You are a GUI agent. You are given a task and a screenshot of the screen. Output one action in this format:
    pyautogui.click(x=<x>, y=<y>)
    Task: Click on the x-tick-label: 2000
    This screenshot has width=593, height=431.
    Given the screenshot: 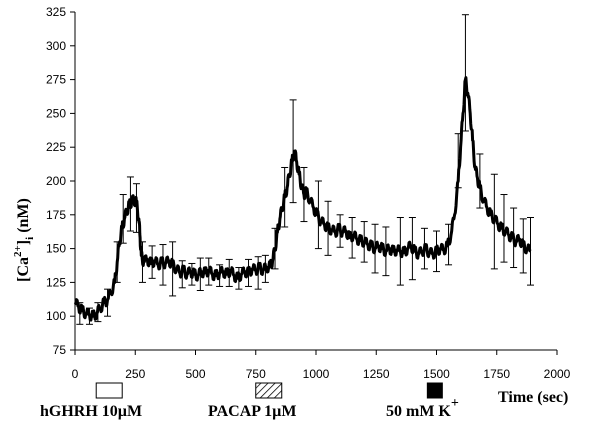 What is the action you would take?
    pyautogui.click(x=557, y=374)
    